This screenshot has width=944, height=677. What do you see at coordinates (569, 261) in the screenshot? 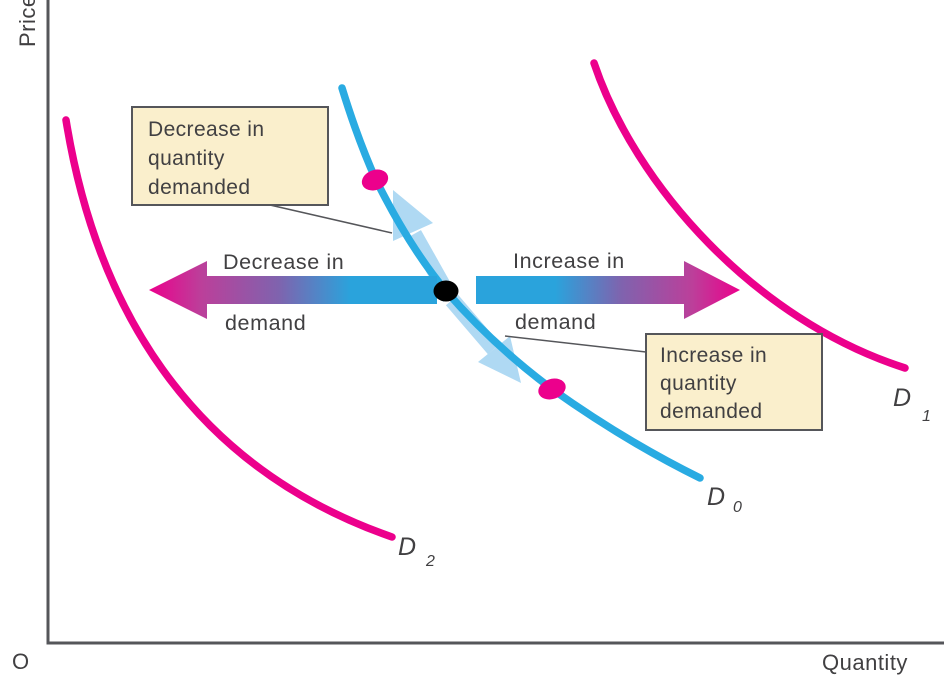
I see `increase-demand-label-line1: Increase in` at bounding box center [569, 261].